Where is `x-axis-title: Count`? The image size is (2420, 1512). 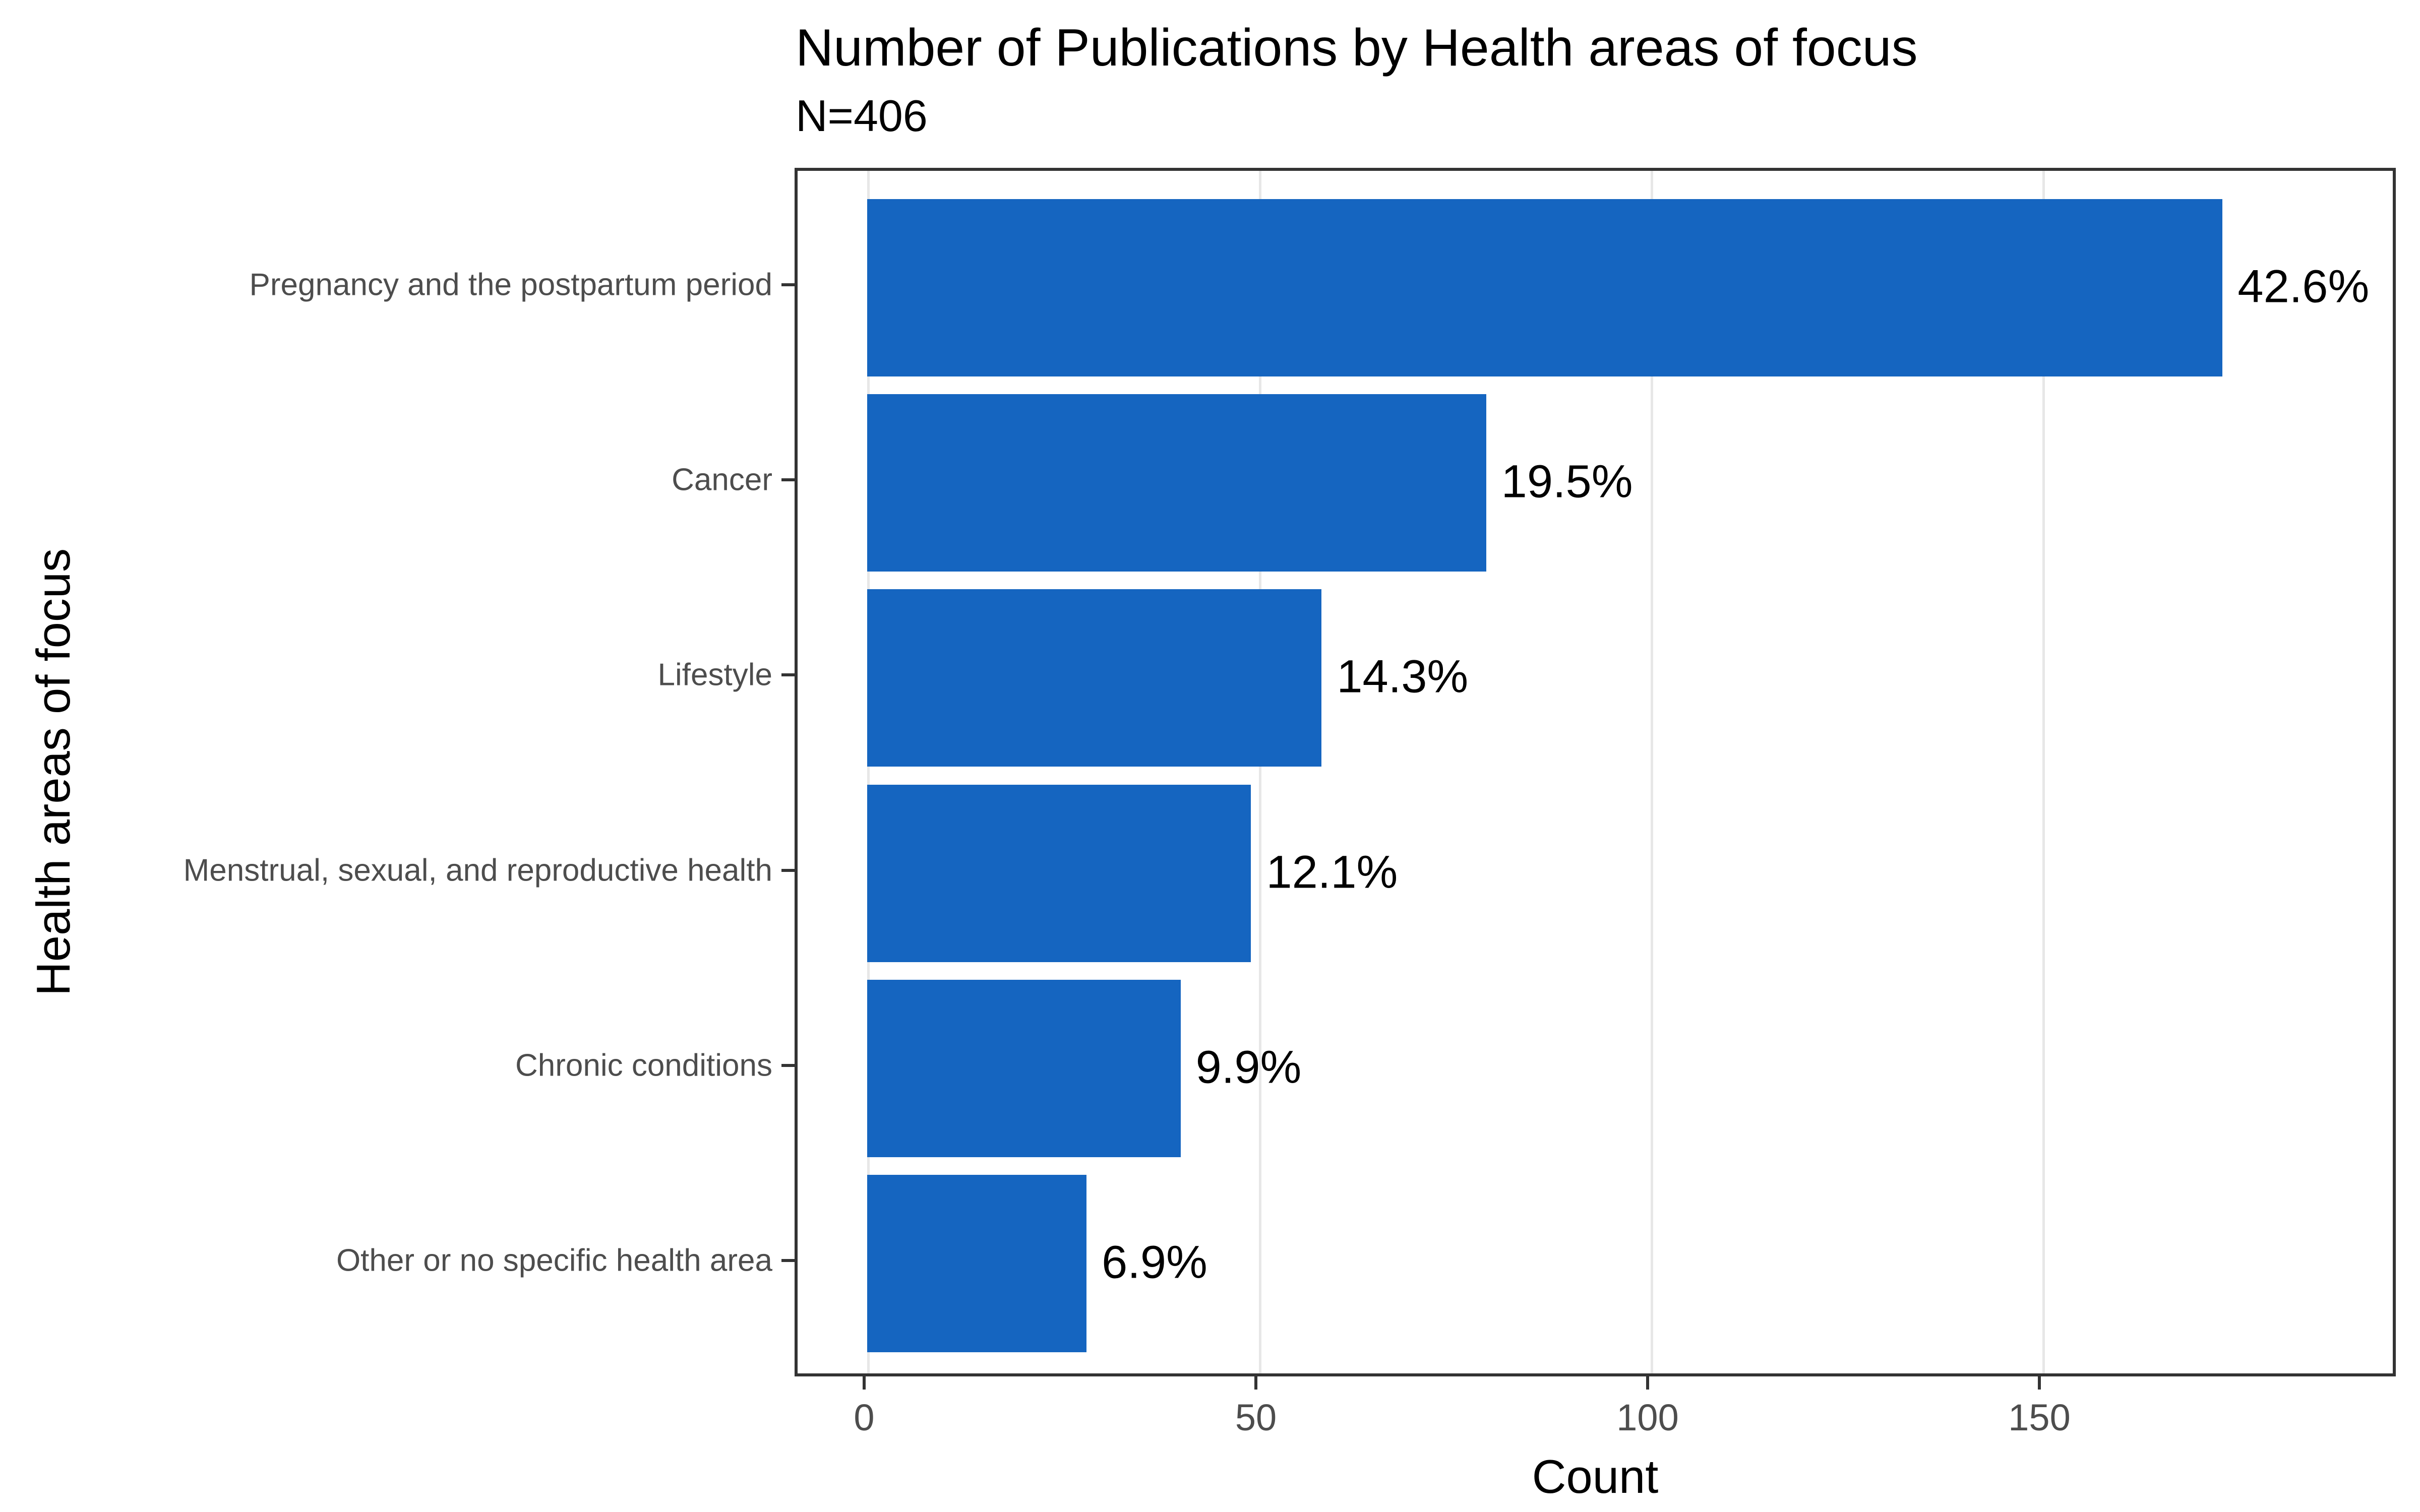 x-axis-title: Count is located at coordinates (1595, 1476).